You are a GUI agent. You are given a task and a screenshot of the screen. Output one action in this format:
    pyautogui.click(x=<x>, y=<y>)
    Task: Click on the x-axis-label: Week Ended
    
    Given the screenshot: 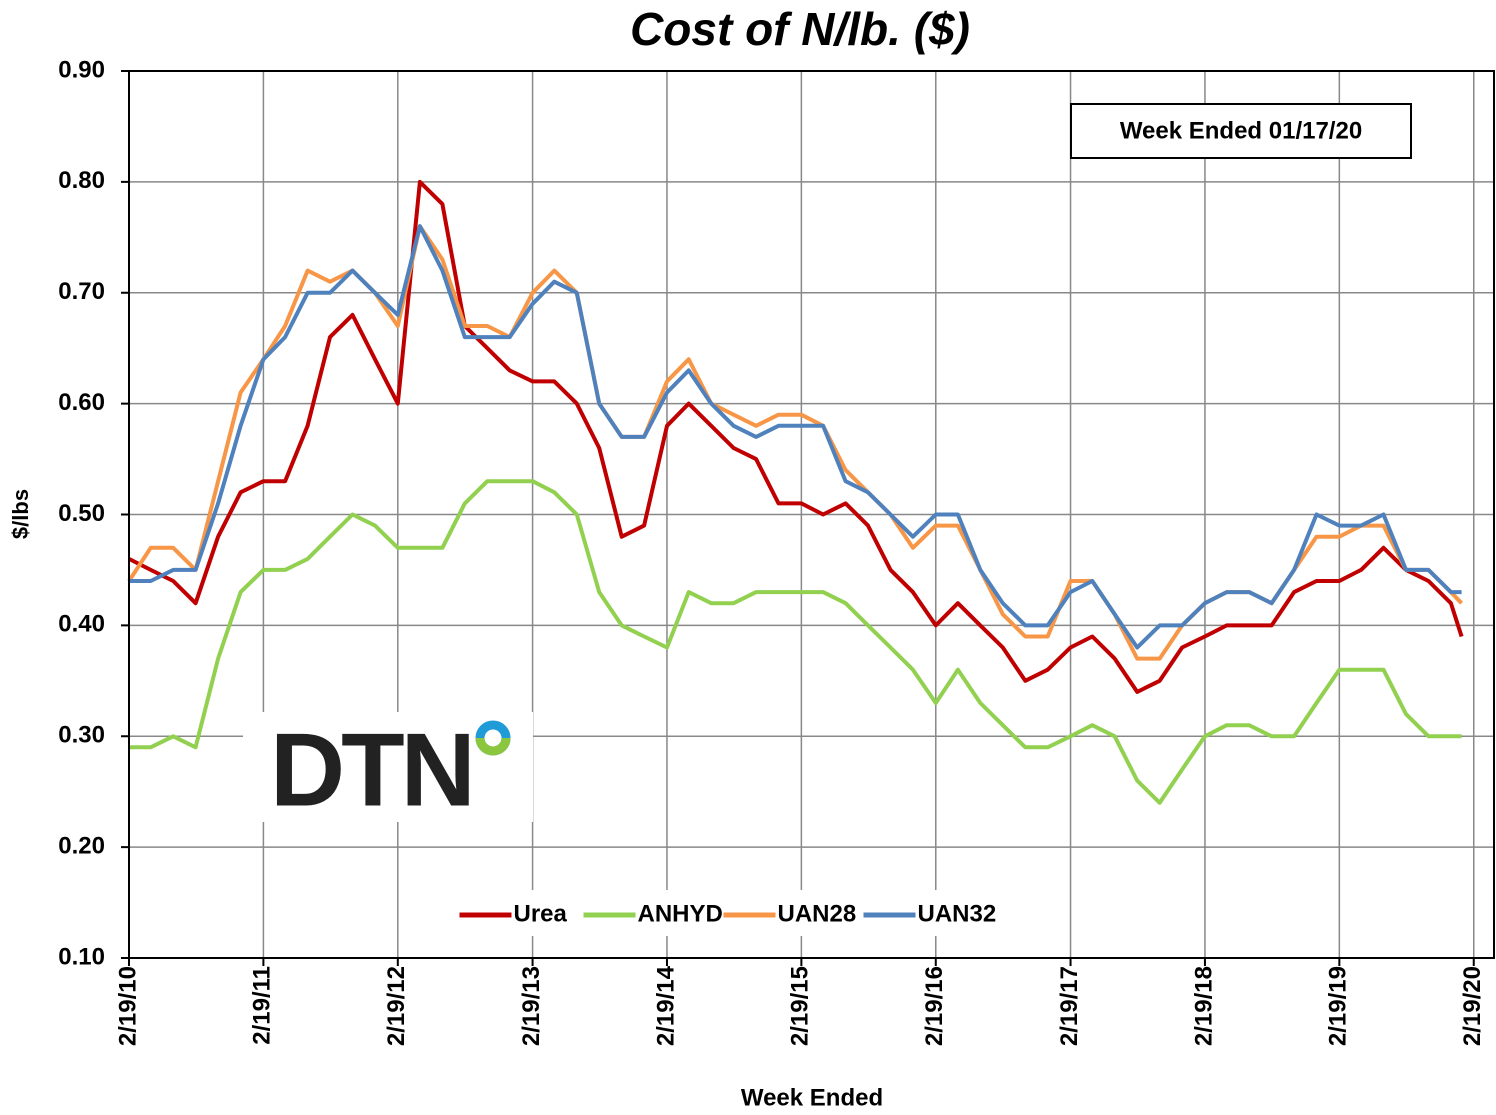 What is the action you would take?
    pyautogui.click(x=812, y=1097)
    